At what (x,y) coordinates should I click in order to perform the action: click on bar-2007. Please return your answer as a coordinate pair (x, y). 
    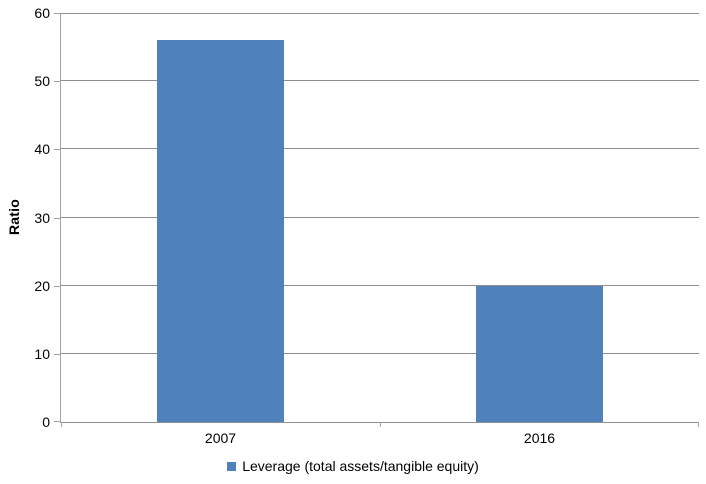
    Looking at the image, I should click on (220, 231).